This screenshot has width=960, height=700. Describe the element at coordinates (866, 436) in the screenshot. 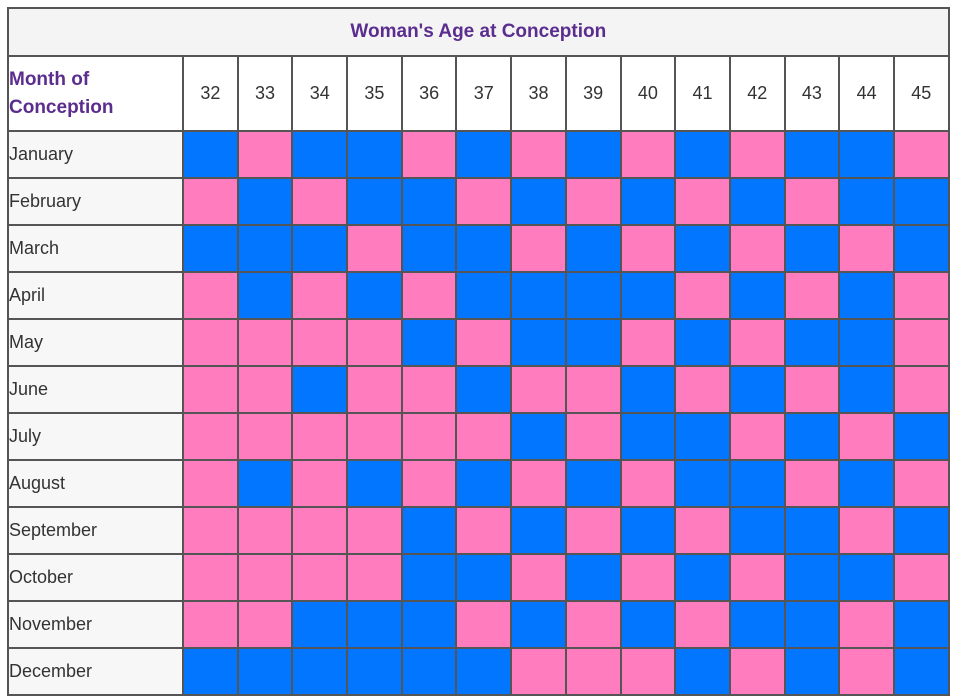

I see `cell-july-44-pink` at that location.